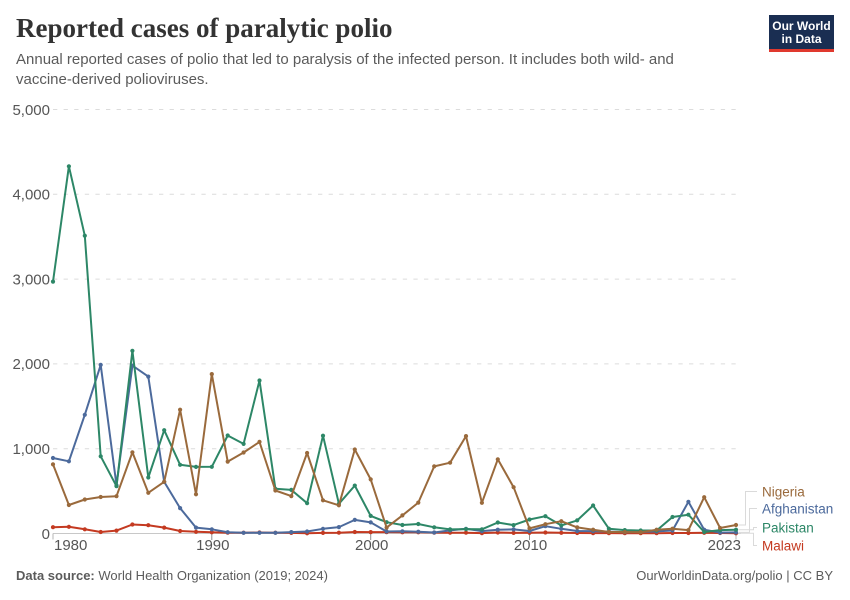 The width and height of the screenshot is (850, 600). What do you see at coordinates (530, 545) in the screenshot?
I see `svg-text: 2010` at bounding box center [530, 545].